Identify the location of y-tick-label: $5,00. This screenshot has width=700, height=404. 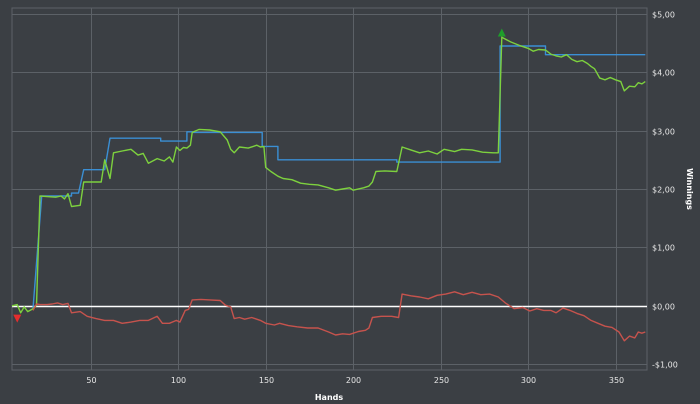
(663, 15).